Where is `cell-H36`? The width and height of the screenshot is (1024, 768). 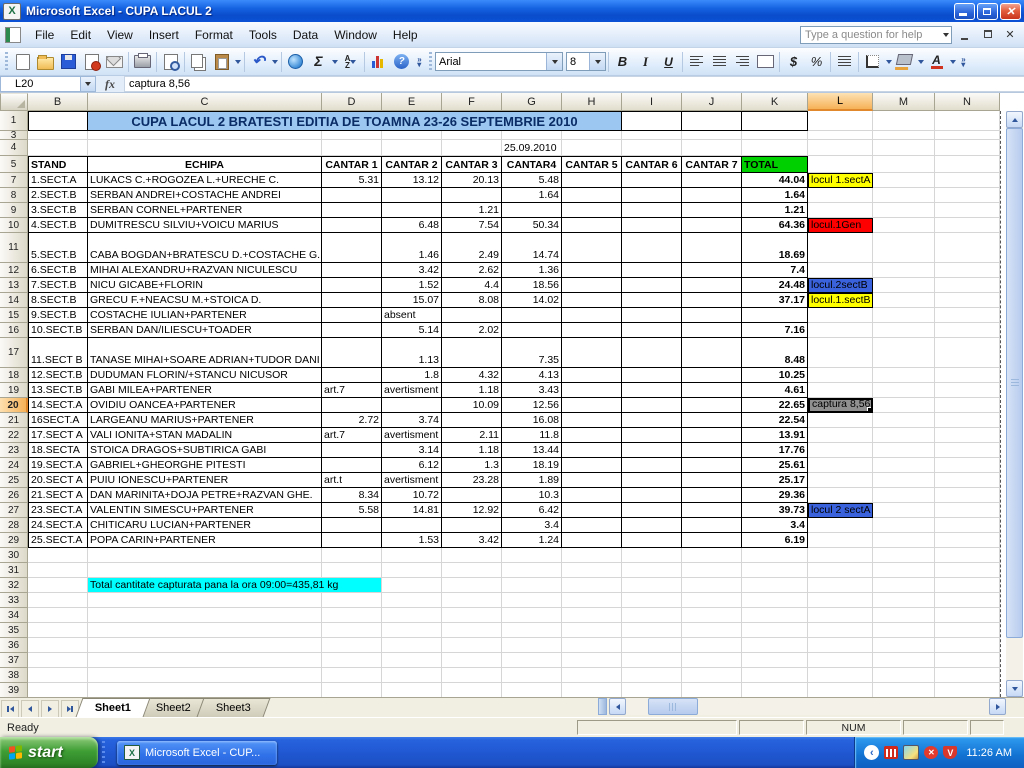
cell-H36 is located at coordinates (592, 645).